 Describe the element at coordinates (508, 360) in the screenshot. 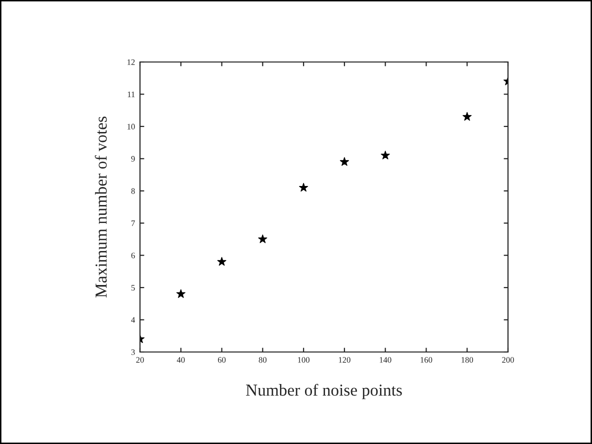

I see `x-tick-label: 200` at that location.